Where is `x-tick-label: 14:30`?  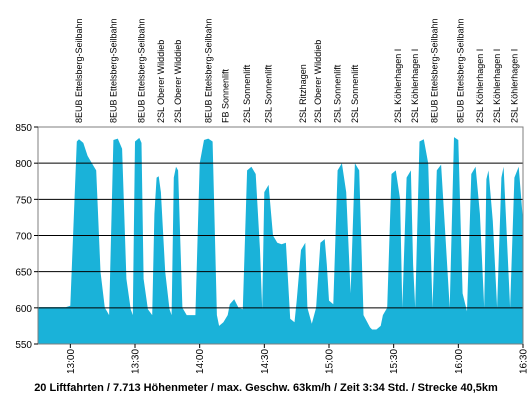 x-tick-label: 14:30 is located at coordinates (265, 361).